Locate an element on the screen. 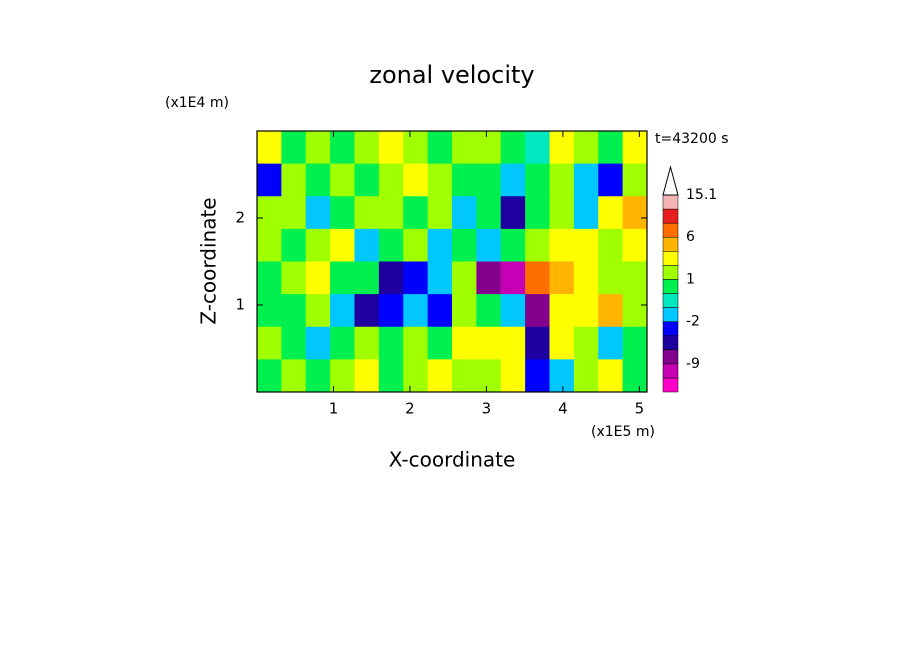  colorbar-tick-label: -2 is located at coordinates (693, 322).